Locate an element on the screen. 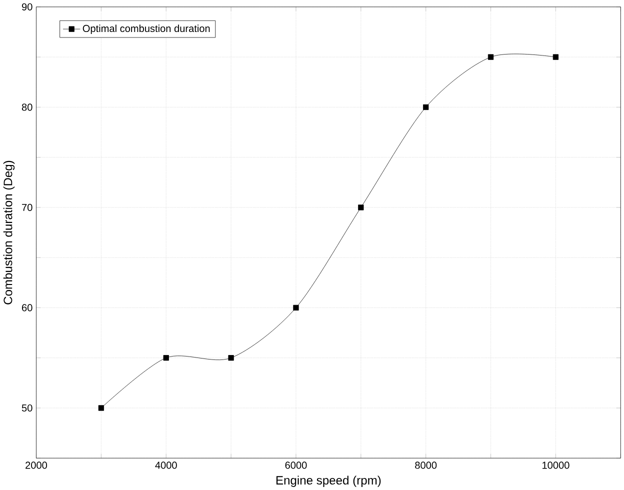 Image resolution: width=624 pixels, height=490 pixels. x-tick-label: 6000 is located at coordinates (296, 465).